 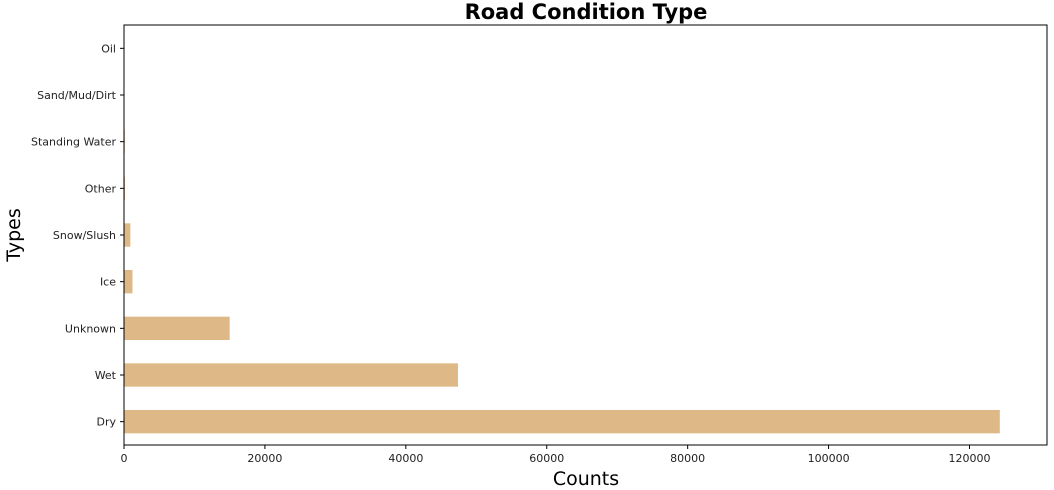 I want to click on bar-snow-slush, so click(x=127, y=235).